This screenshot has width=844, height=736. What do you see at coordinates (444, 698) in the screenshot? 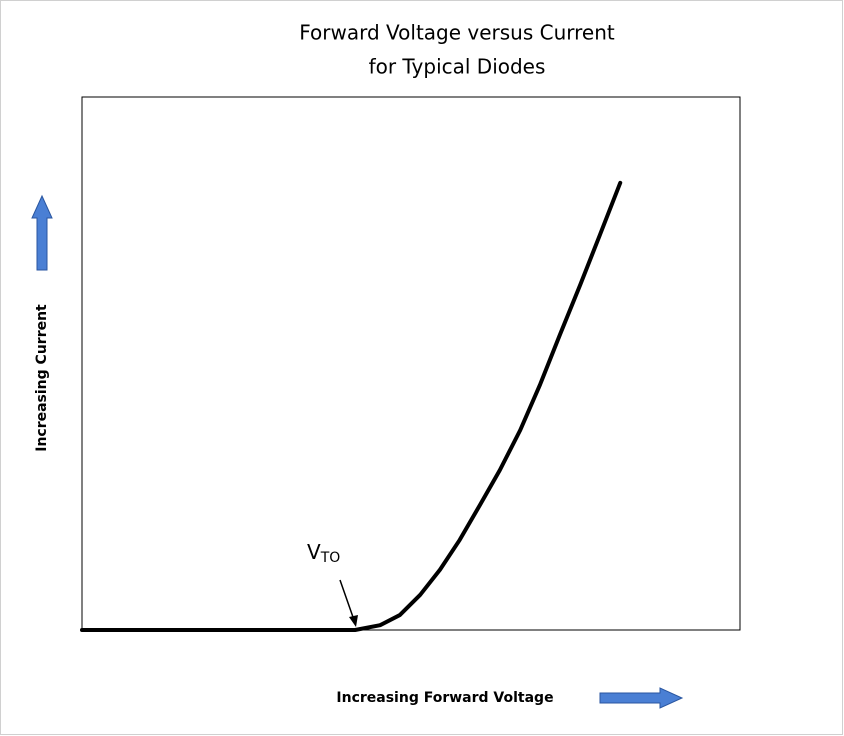
I see `x-axis-label: Increasing Forward Voltage` at bounding box center [444, 698].